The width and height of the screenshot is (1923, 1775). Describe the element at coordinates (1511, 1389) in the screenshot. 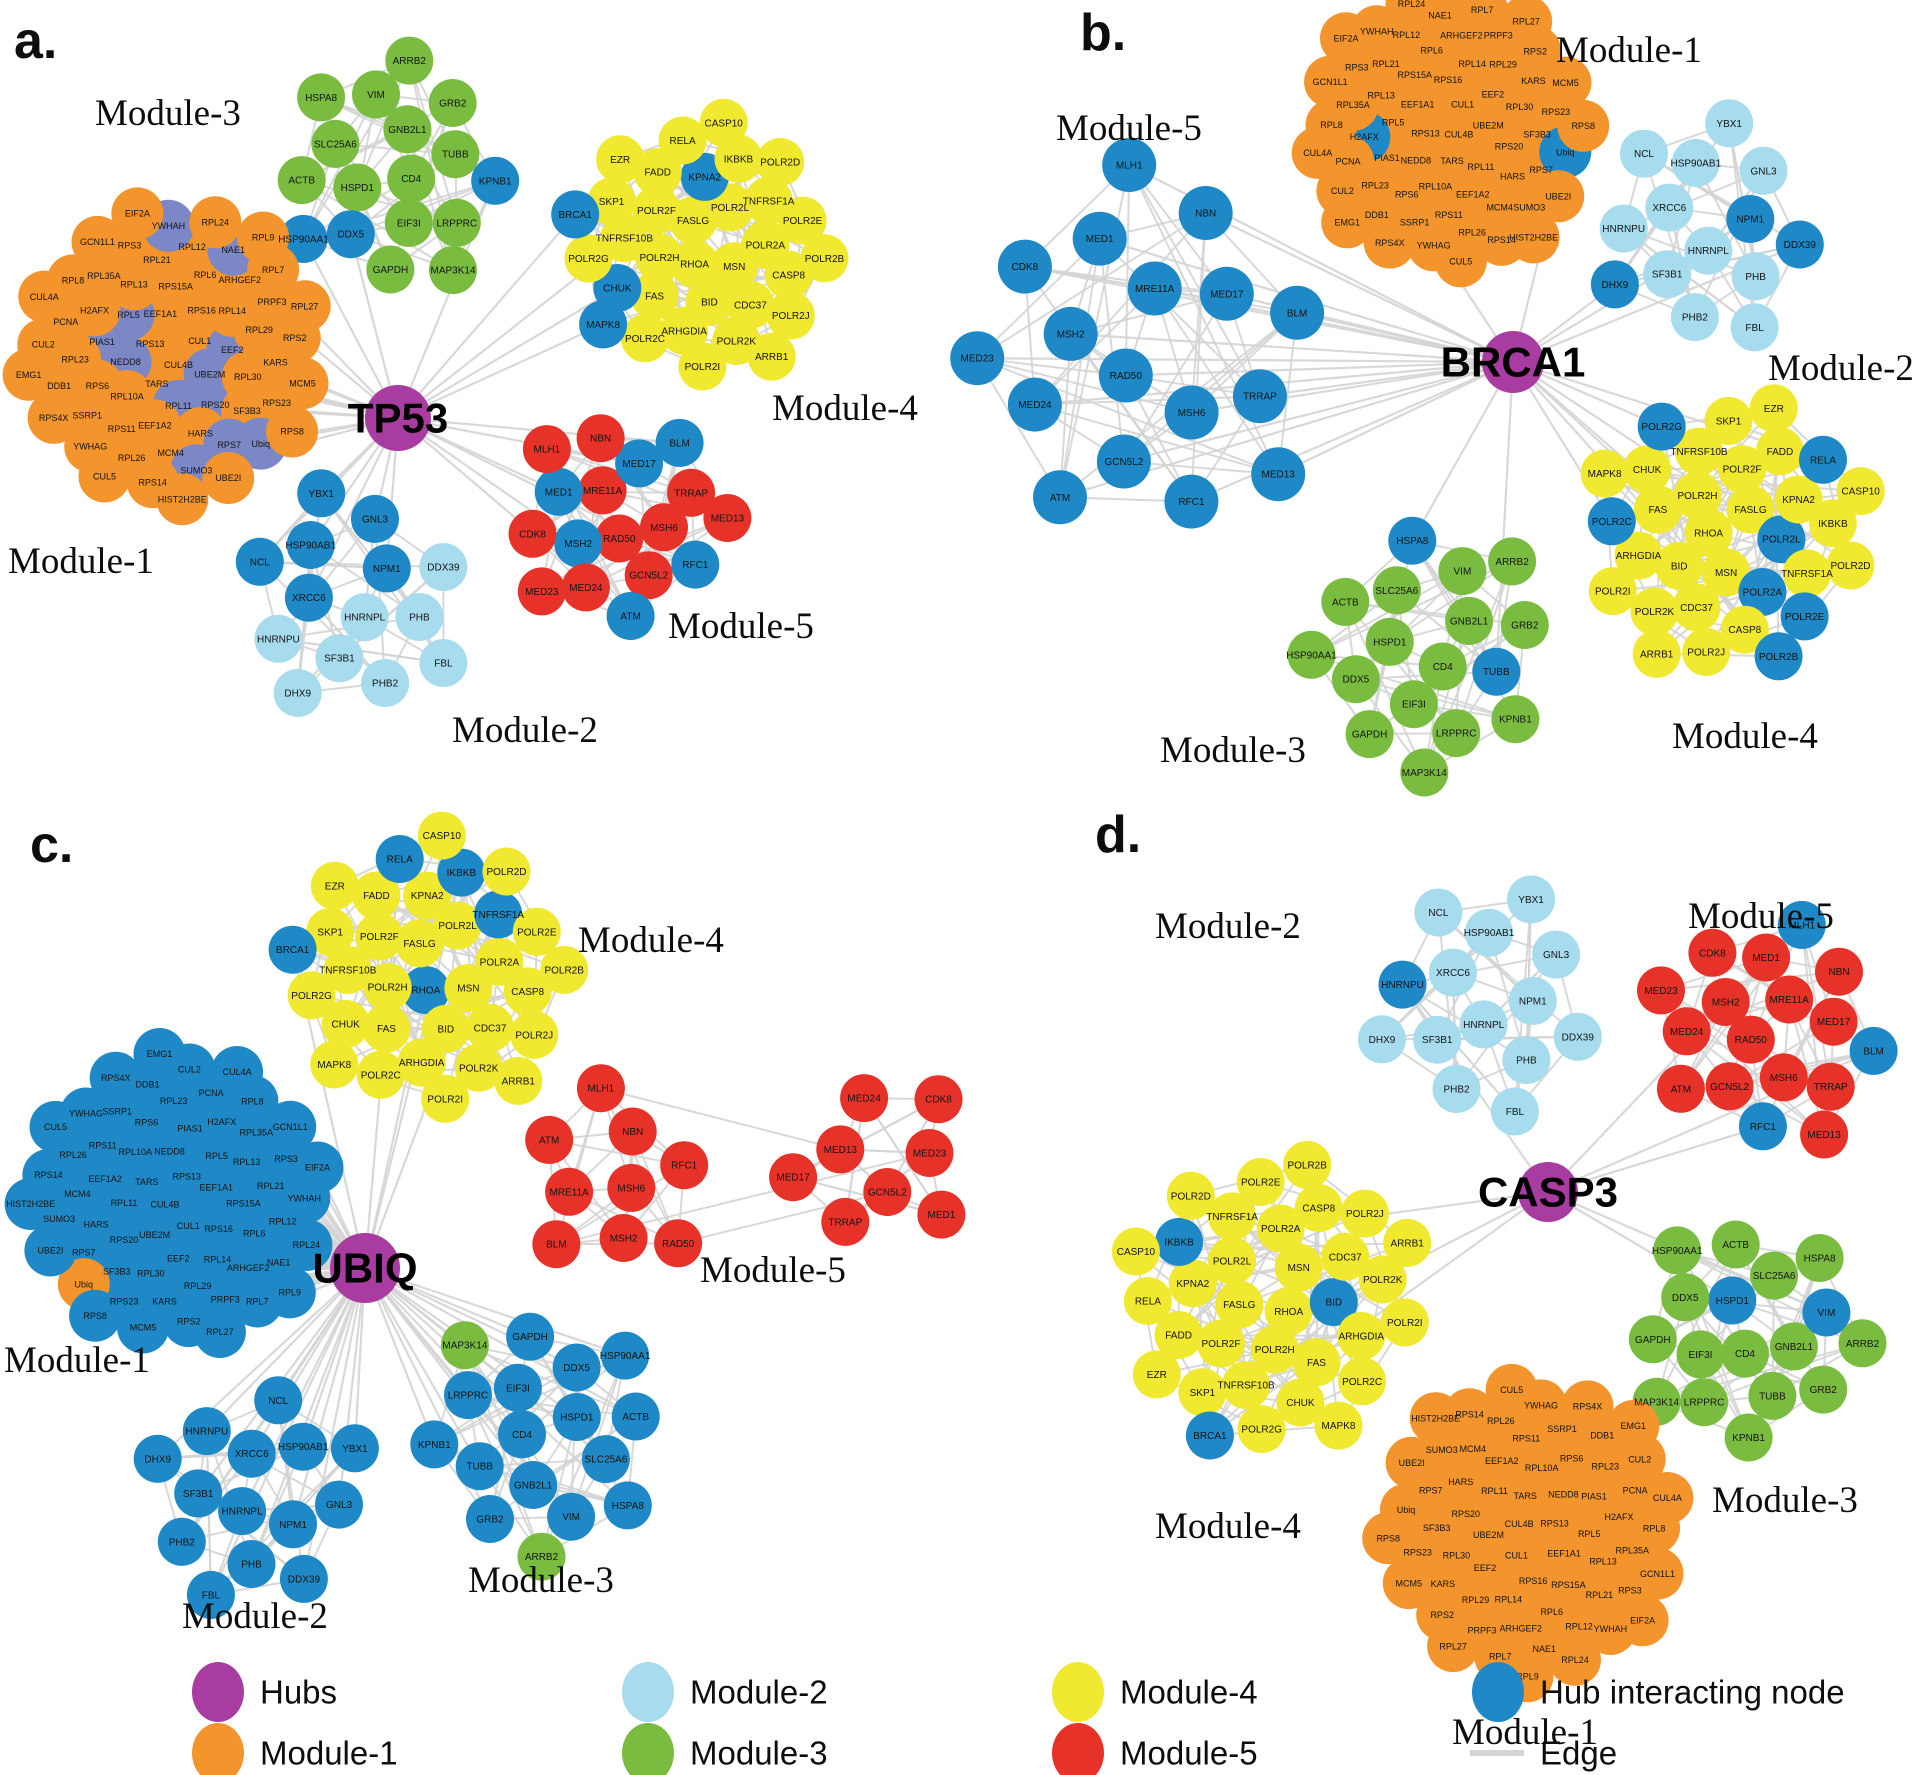

I see `node-d-CUL5` at that location.